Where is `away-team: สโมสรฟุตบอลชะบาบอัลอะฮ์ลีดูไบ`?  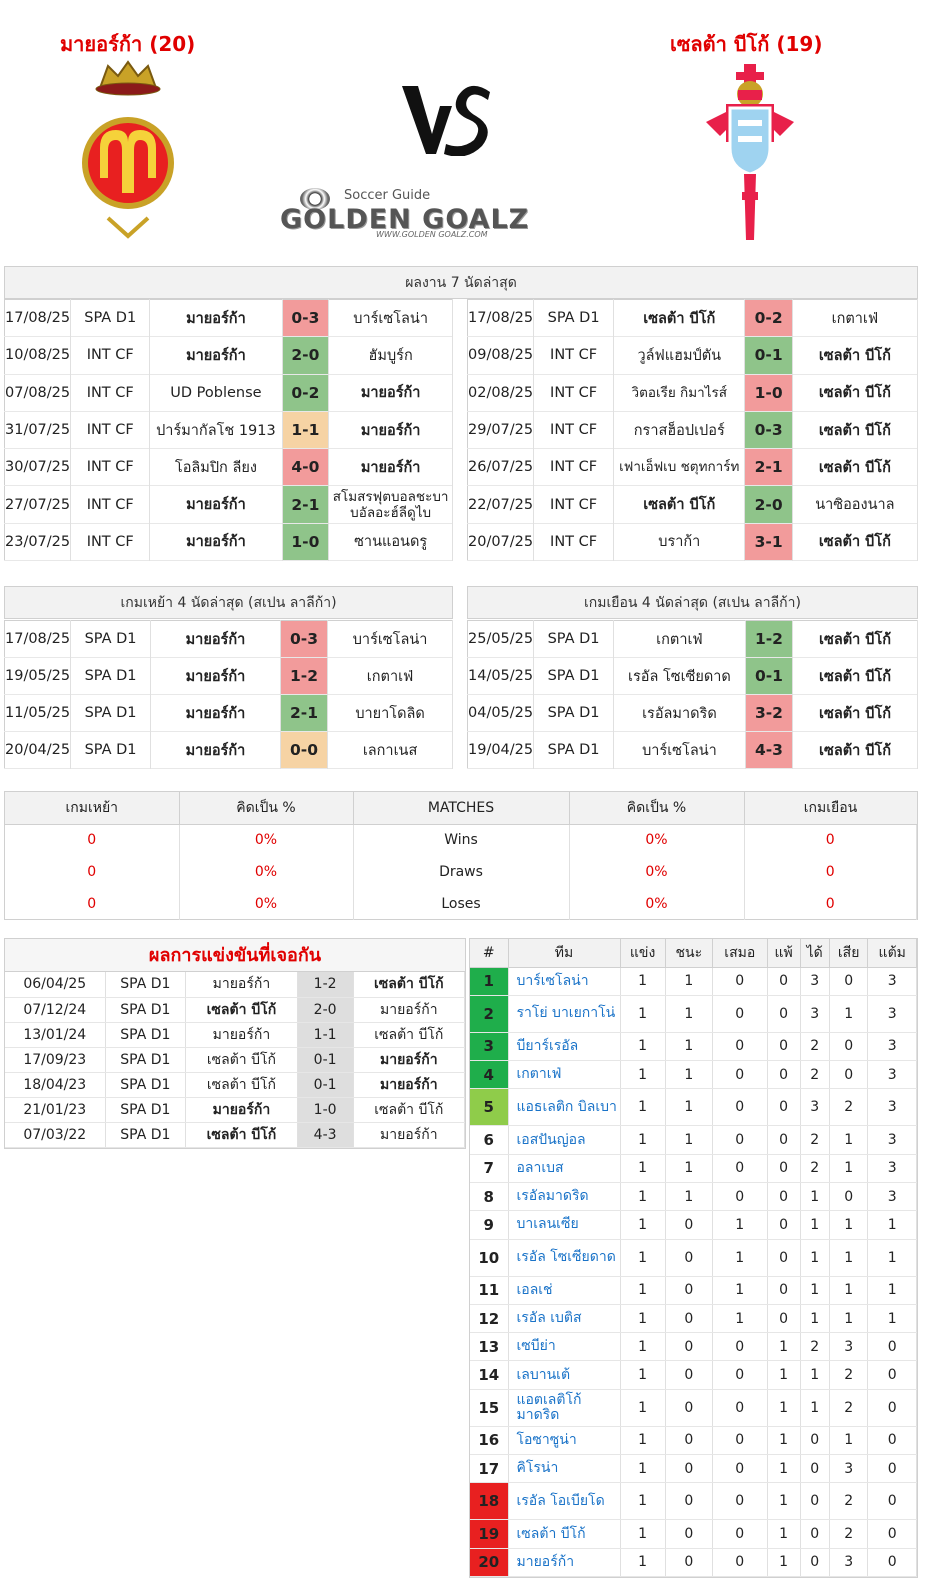
away-team: สโมสรฟุตบอลชะบาบอัลอะฮ์ลีดูไบ is located at coordinates (390, 504).